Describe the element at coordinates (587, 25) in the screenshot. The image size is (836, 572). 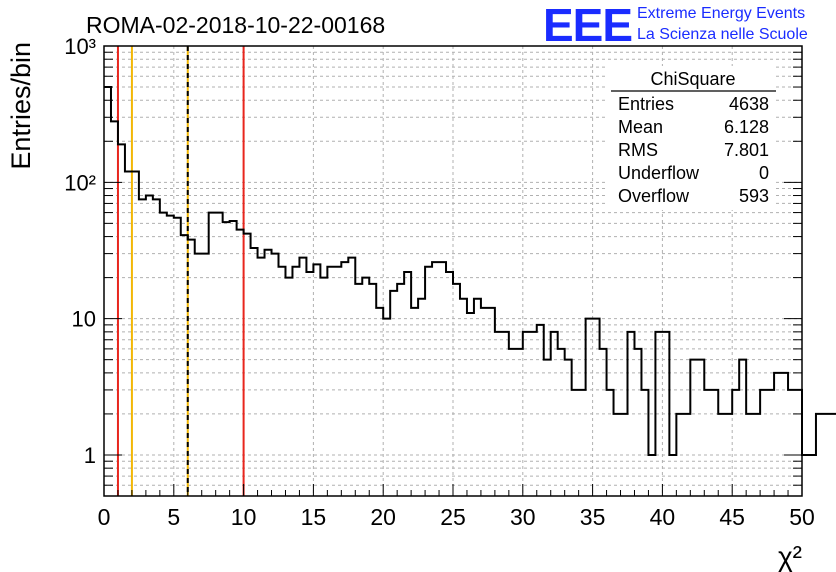
I see `eee-logo: EEE` at that location.